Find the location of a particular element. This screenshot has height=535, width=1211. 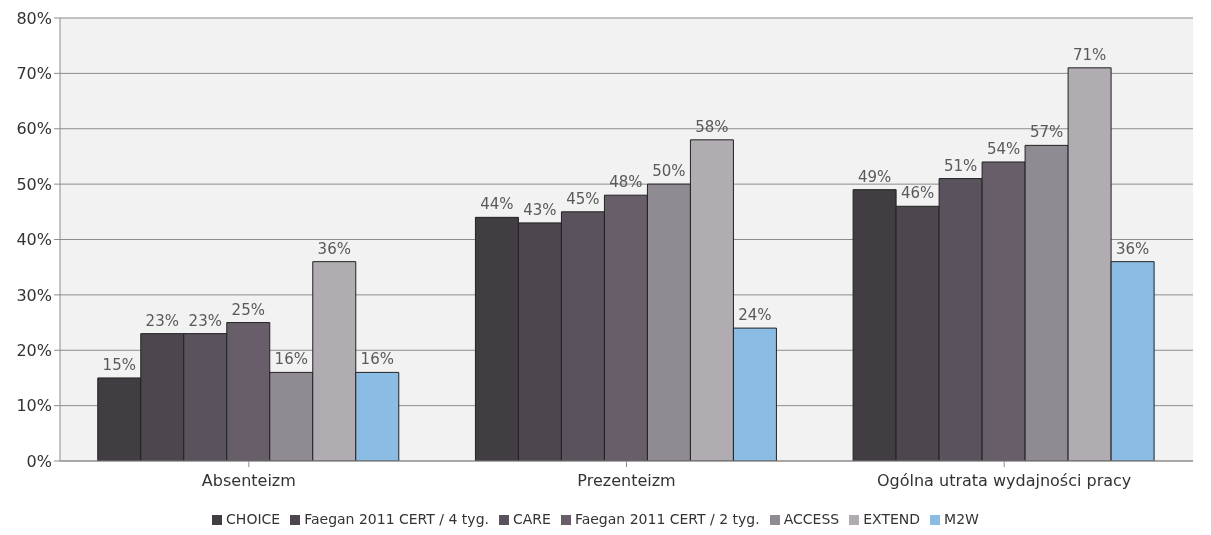

y-tick-label: 0% is located at coordinates (39, 461).